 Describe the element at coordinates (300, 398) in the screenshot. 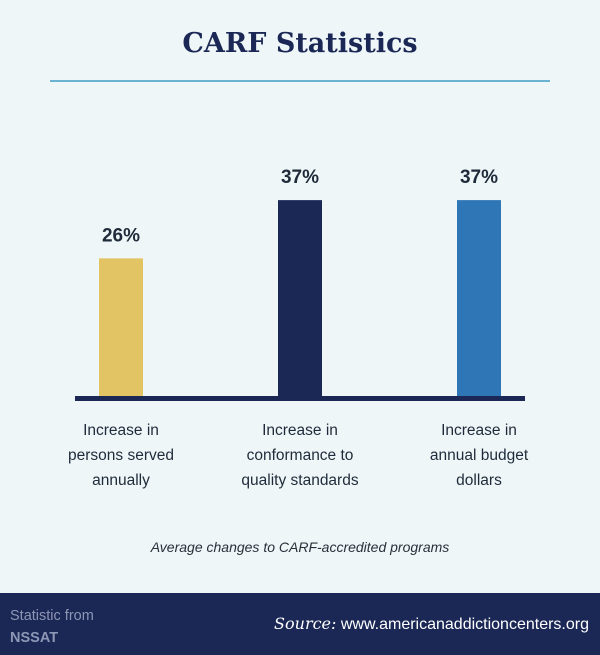

I see `x-axis-baseline` at that location.